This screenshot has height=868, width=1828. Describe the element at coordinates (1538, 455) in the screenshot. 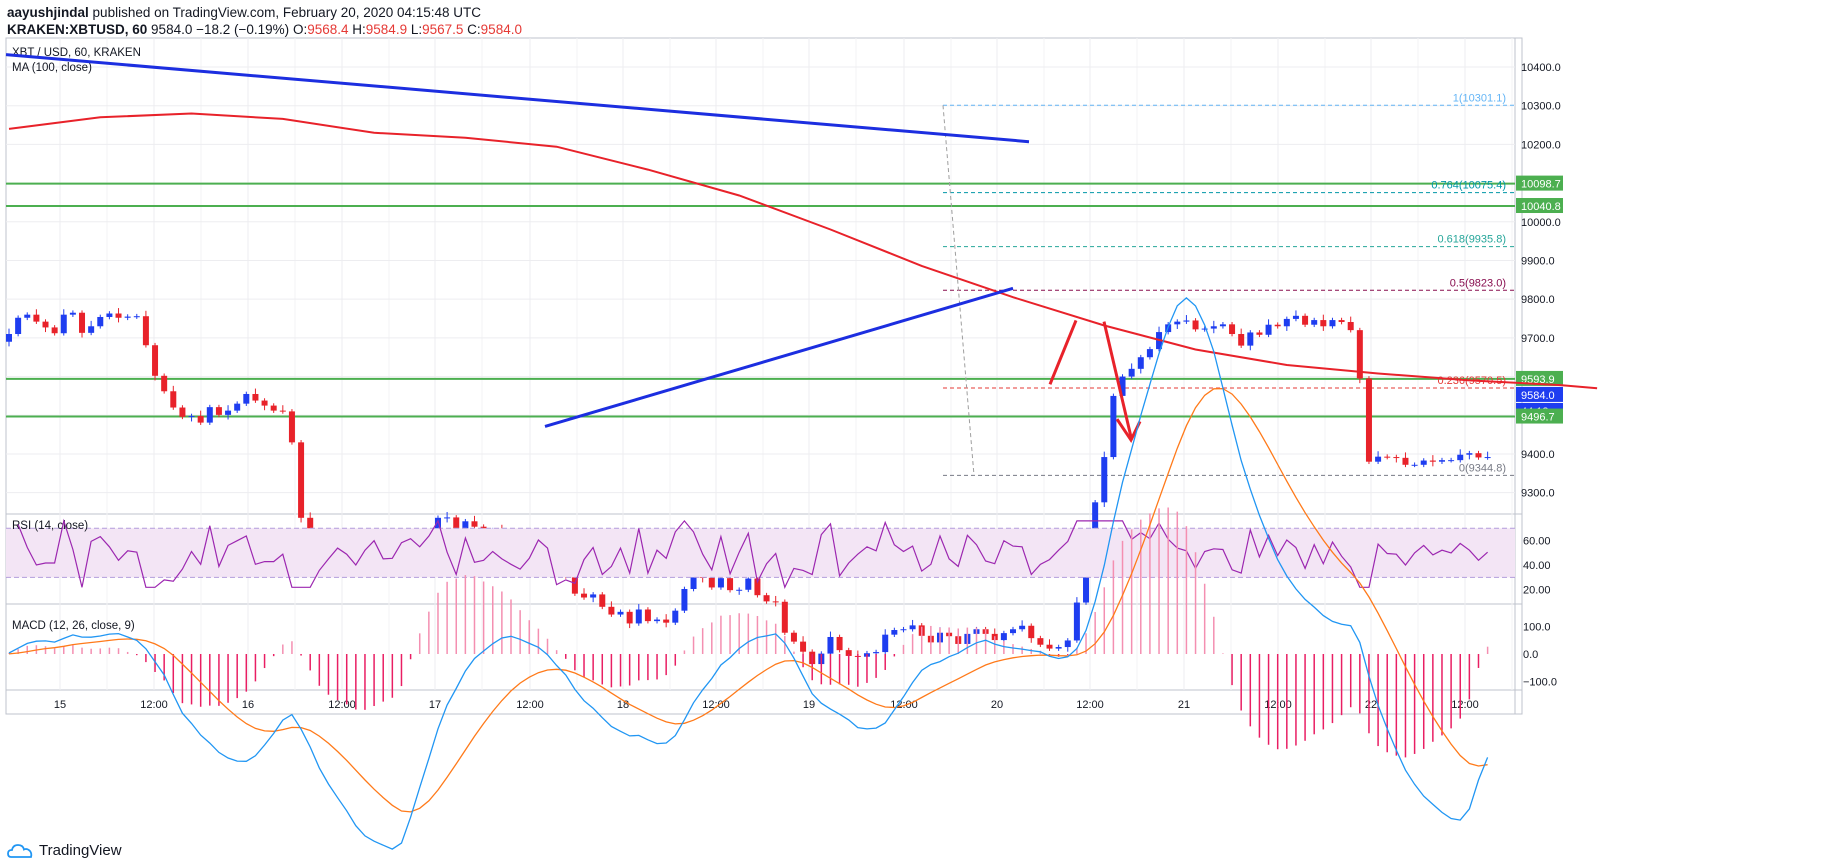

I see `price-tick-label: 9400.0` at that location.